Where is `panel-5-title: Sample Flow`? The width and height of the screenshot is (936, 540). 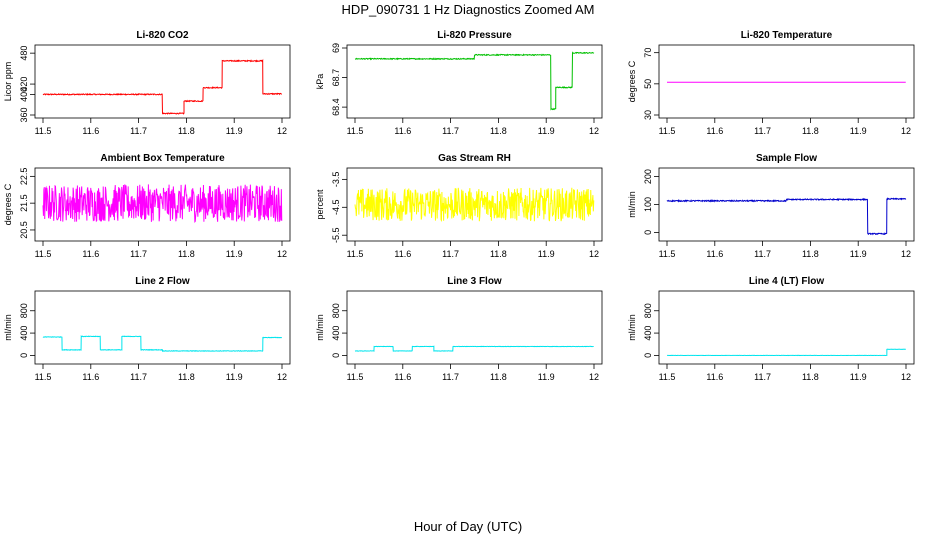
panel-5-title: Sample Flow is located at coordinates (786, 158).